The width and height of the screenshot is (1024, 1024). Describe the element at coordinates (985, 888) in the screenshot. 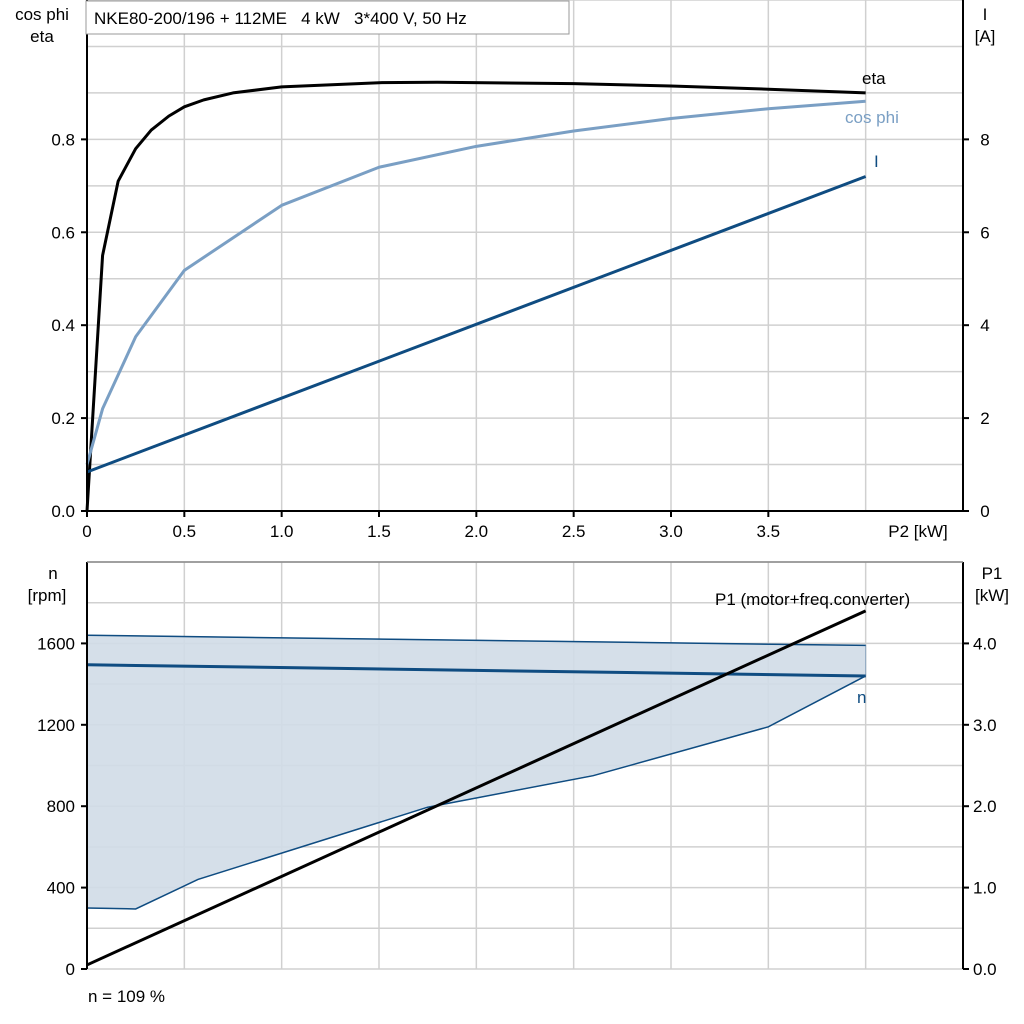

I see `right-tick-label: 1.0` at that location.